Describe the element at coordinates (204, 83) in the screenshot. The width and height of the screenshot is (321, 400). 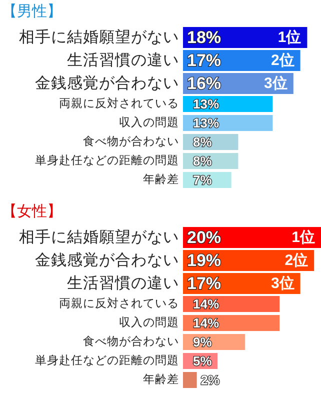
I see `data-label: 16%` at that location.